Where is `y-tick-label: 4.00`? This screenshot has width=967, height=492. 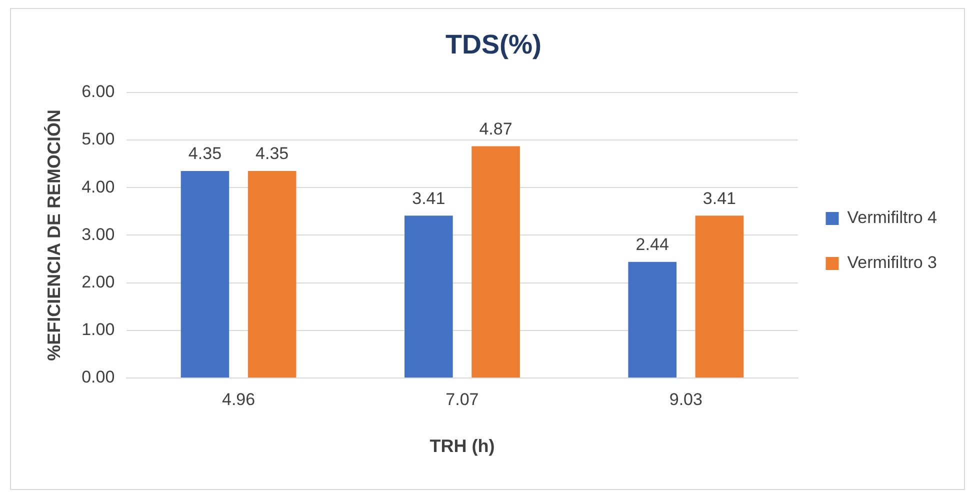 y-tick-label: 4.00 is located at coordinates (98, 186).